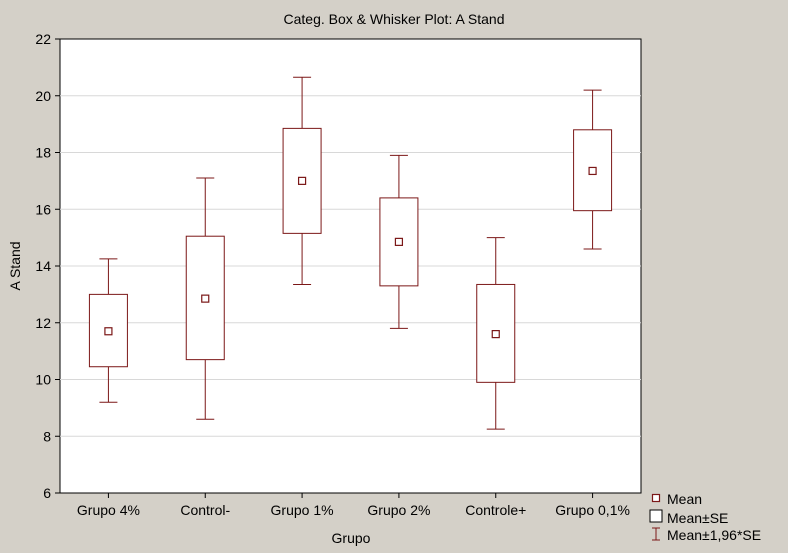  Describe the element at coordinates (495, 510) in the screenshot. I see `x-tick-label-4: Controle+` at that location.